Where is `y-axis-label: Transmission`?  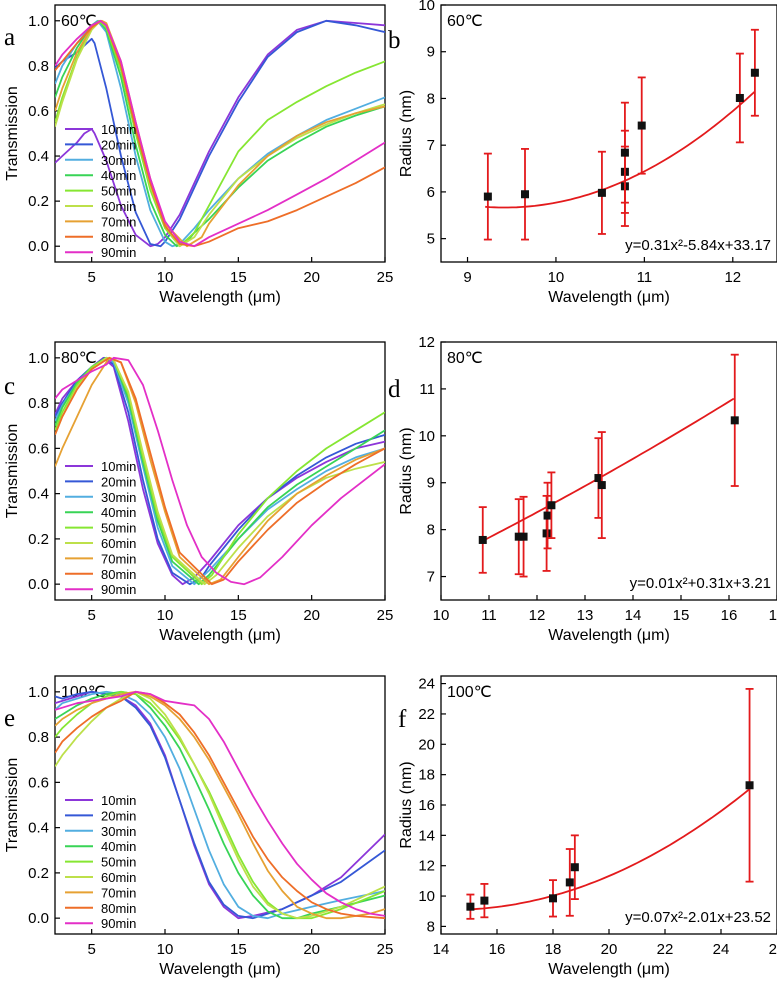
y-axis-label: Transmission is located at coordinates (12, 471).